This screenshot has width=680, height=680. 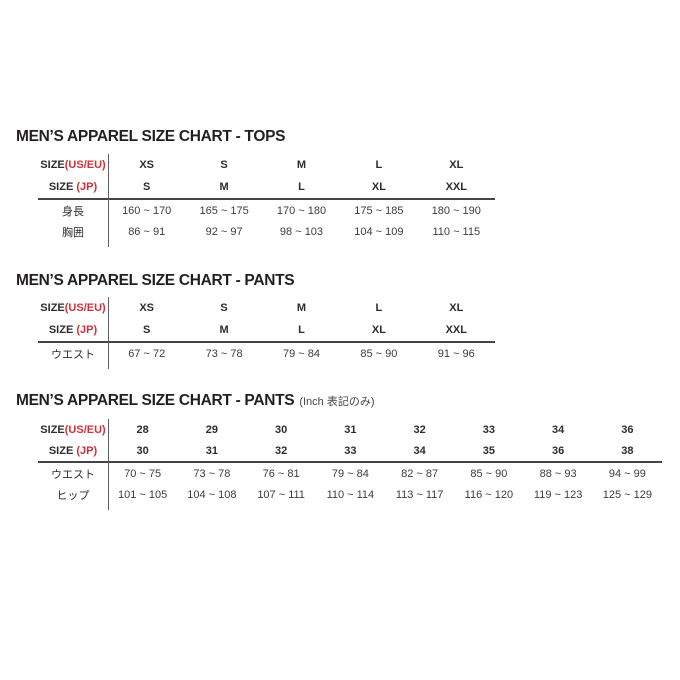 What do you see at coordinates (301, 210) in the screenshot?
I see `measurement-value-cell: 170 ~ 180` at bounding box center [301, 210].